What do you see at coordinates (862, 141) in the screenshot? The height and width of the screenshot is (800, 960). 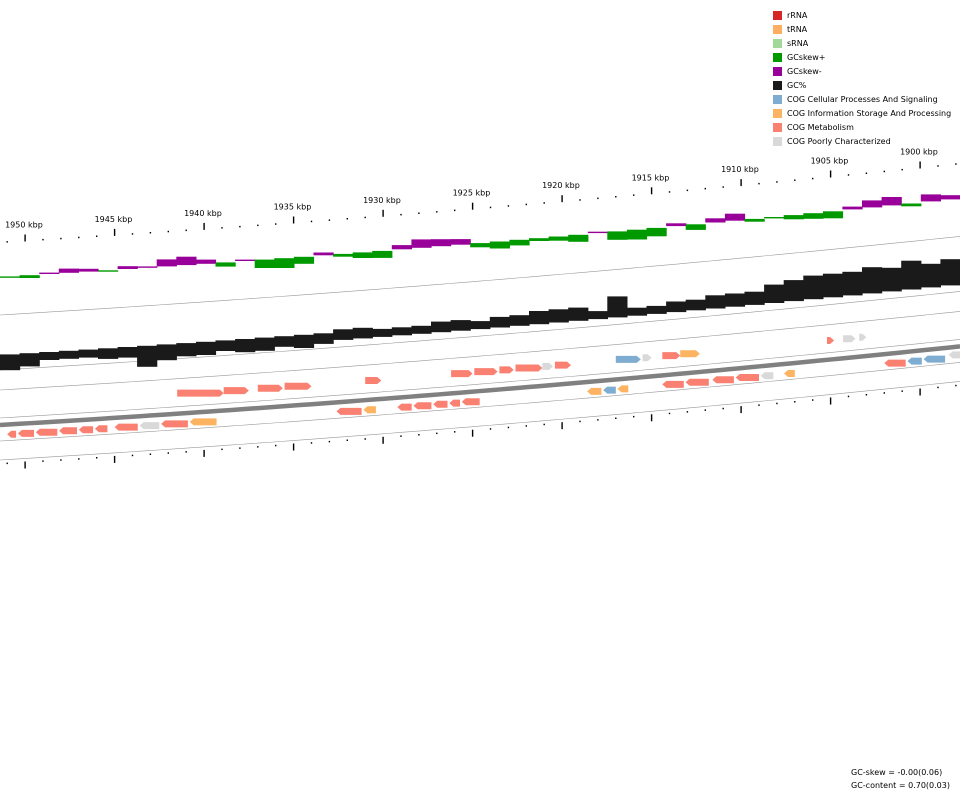 I see `legend-item: COG Poorly Characterized` at bounding box center [862, 141].